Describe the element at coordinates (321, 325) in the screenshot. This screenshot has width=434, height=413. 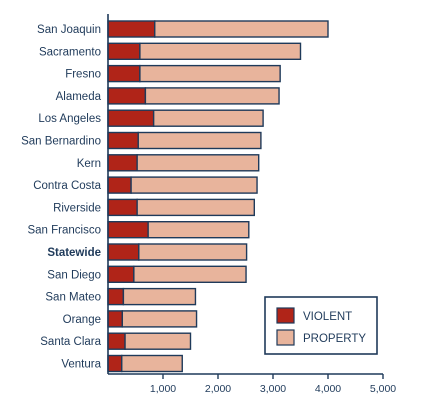
I see `legend: VIOLENT PROPERTY` at that location.